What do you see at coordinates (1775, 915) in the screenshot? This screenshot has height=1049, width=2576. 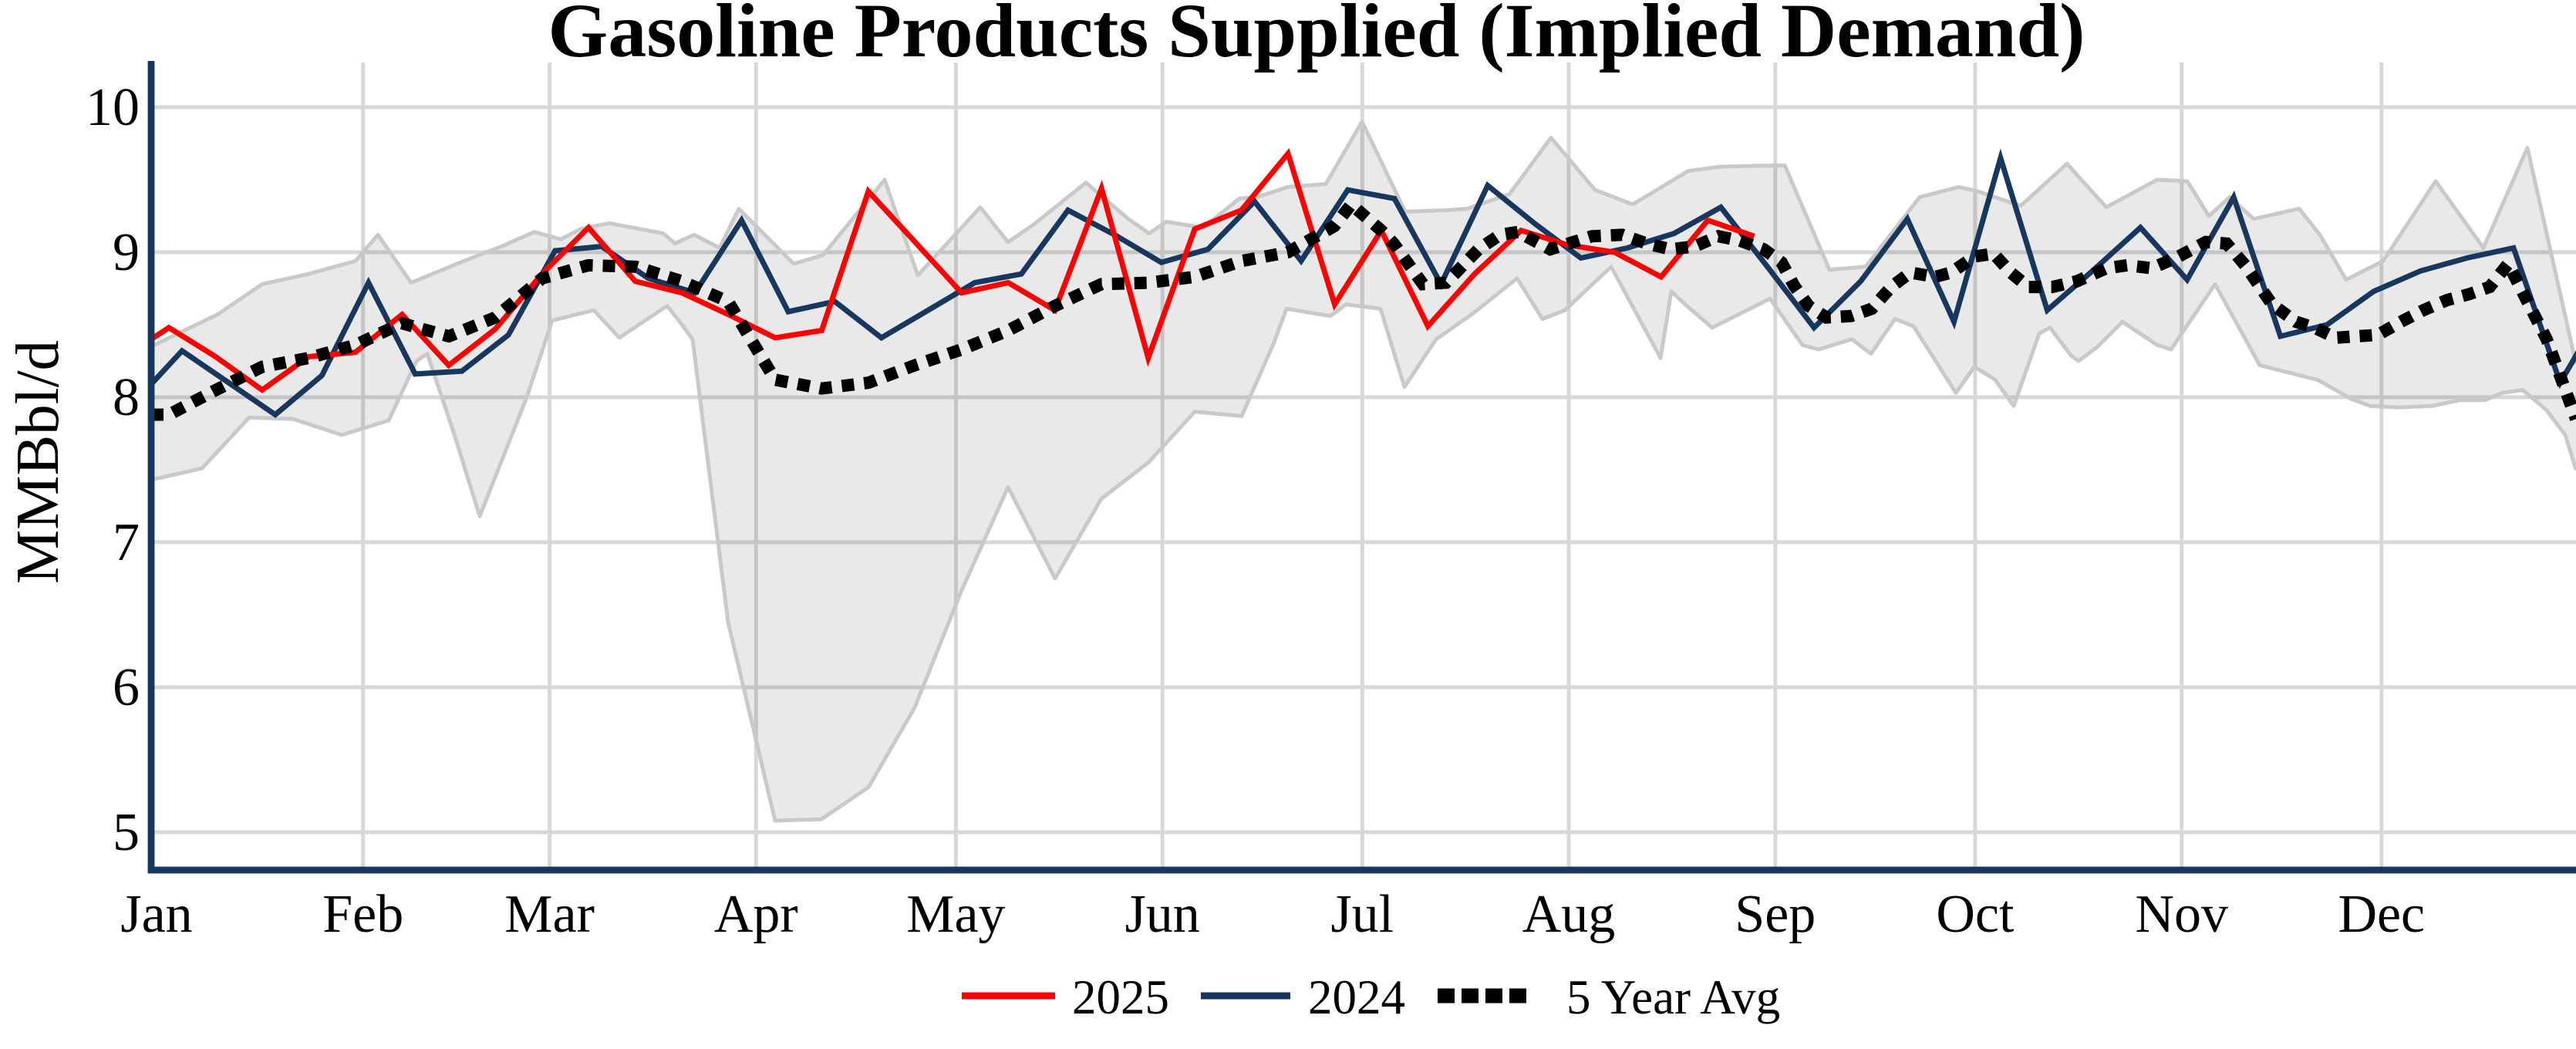 I see `svg-text: Sep` at bounding box center [1775, 915].